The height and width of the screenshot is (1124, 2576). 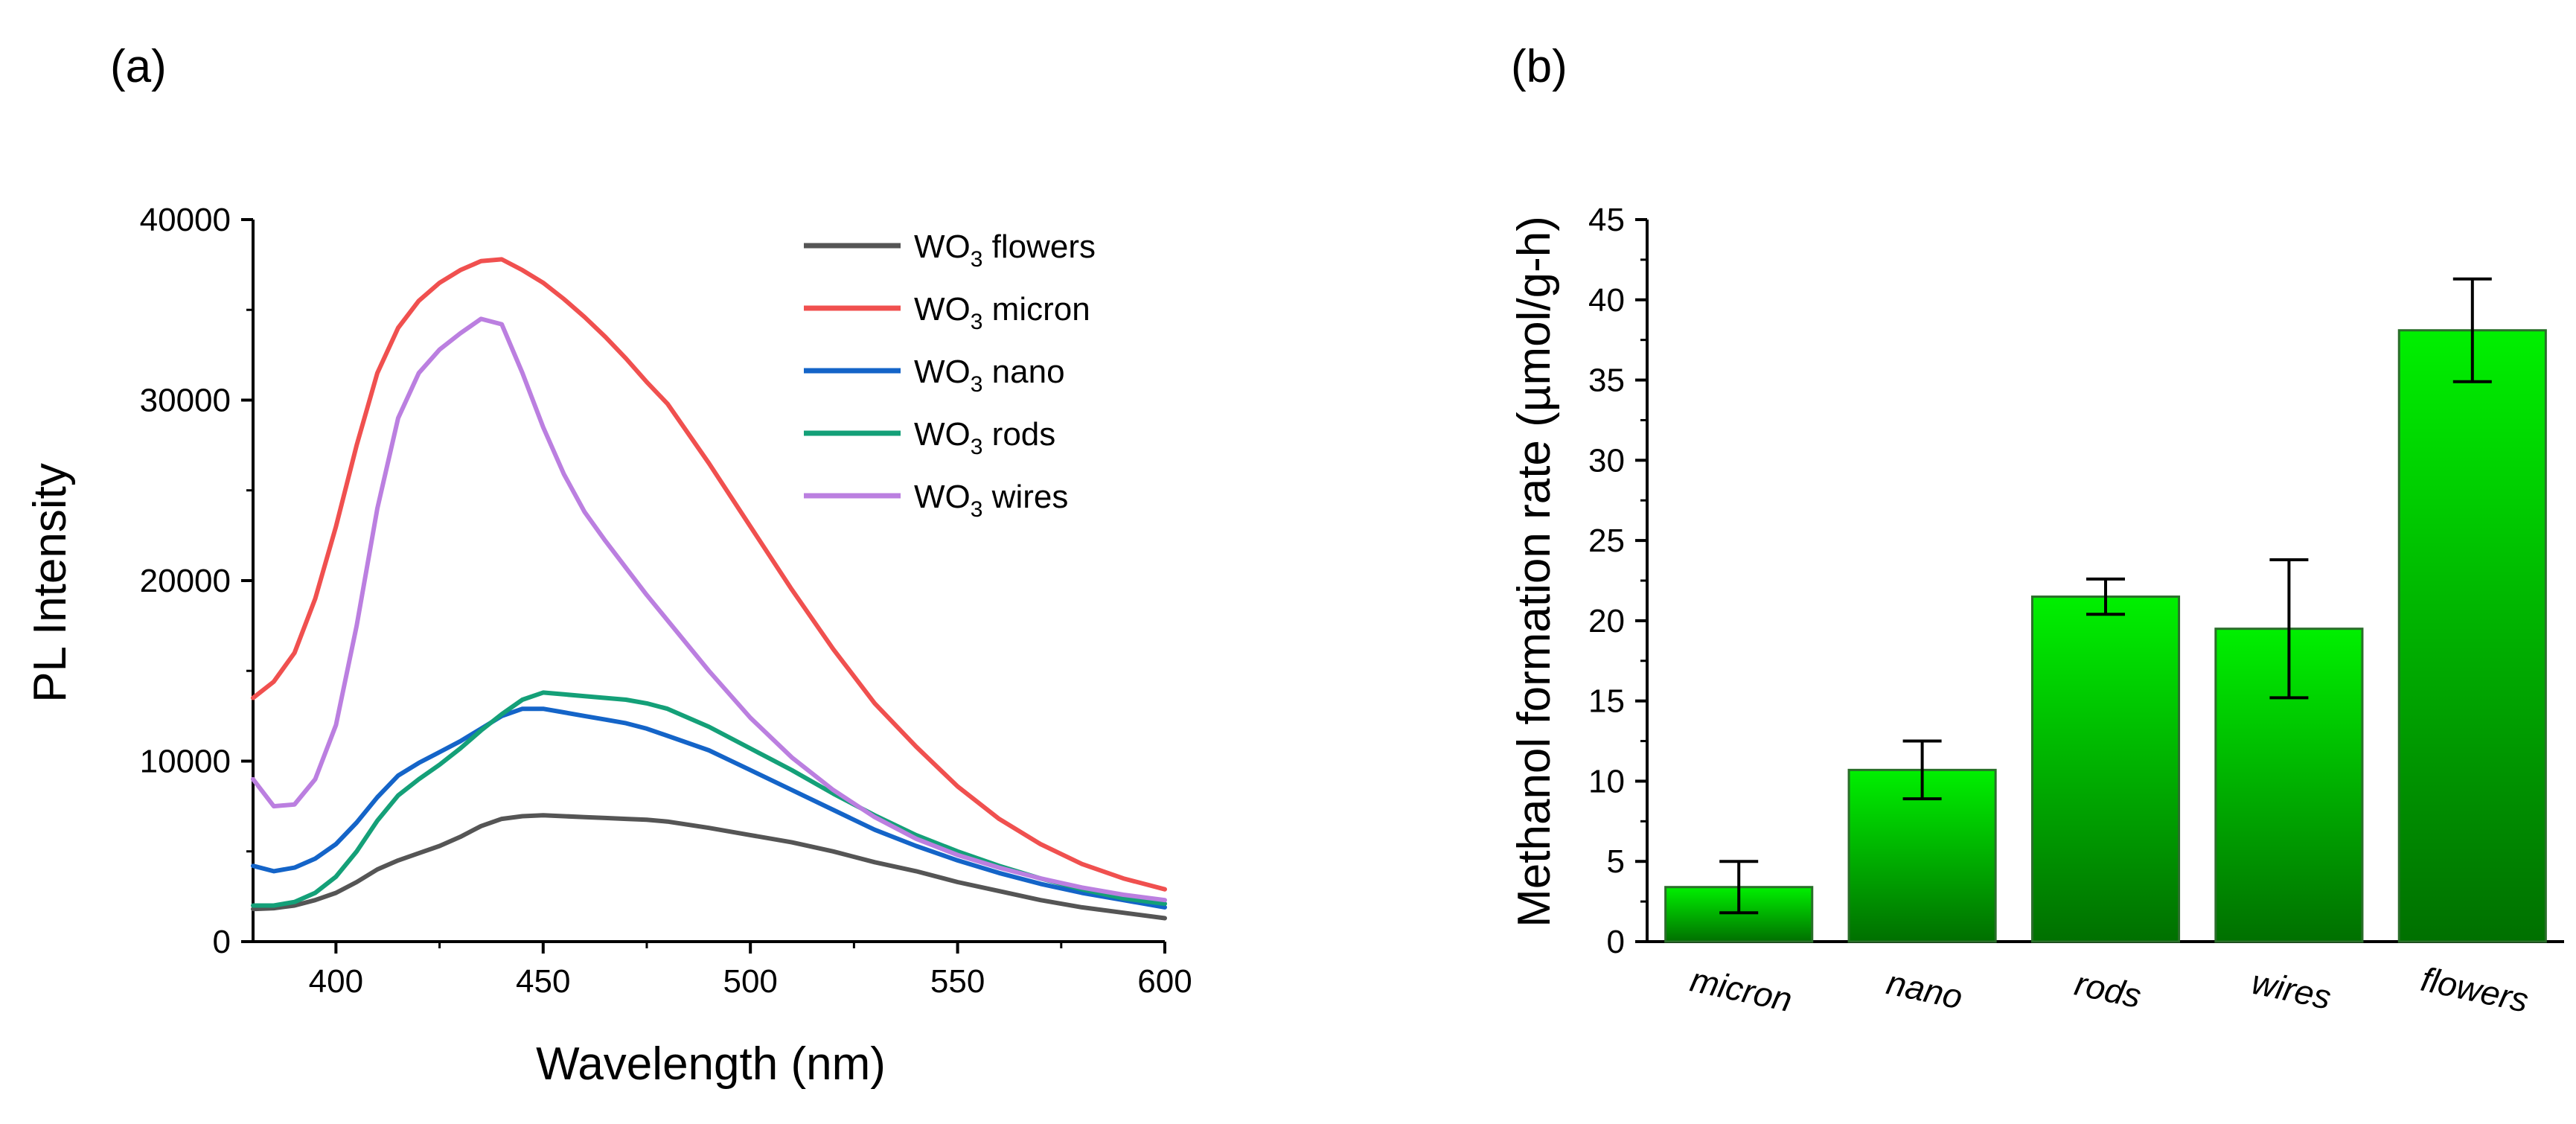 What do you see at coordinates (1606, 621) in the screenshot?
I see `panel-b-y-tick-label: 20` at bounding box center [1606, 621].